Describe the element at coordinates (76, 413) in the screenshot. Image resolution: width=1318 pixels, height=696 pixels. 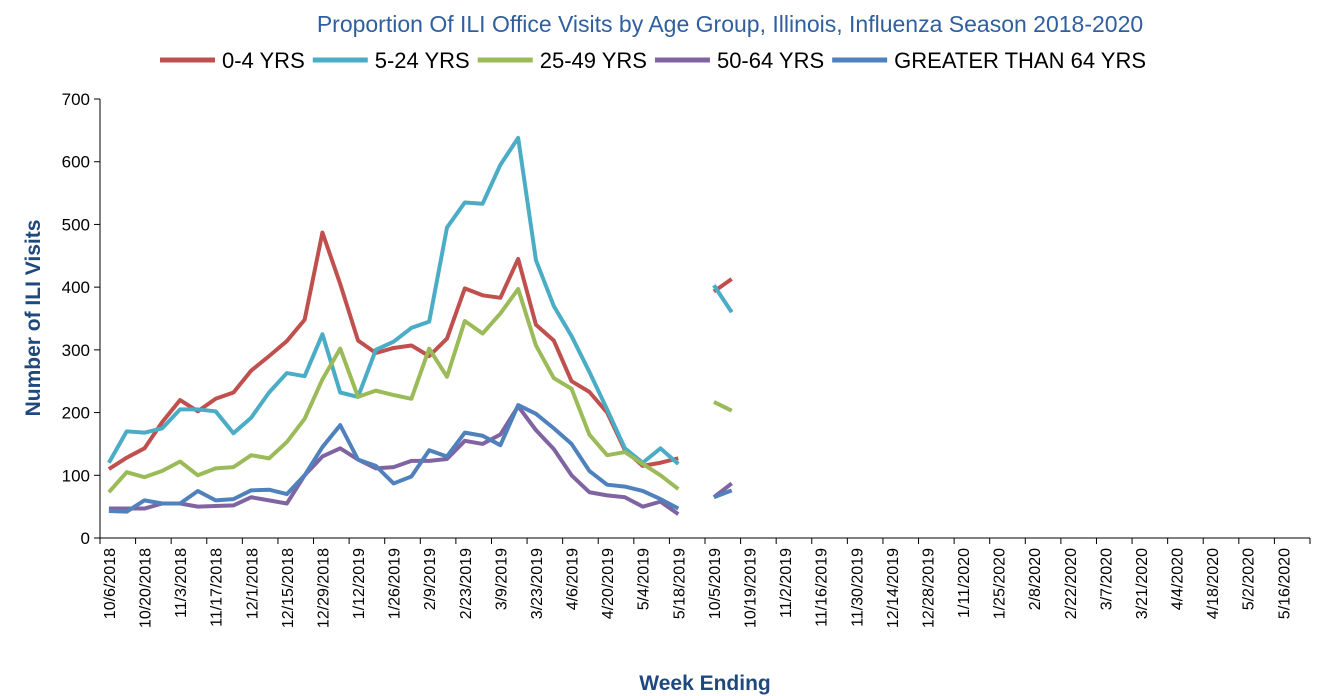
I see `y-tick-label: 200` at that location.